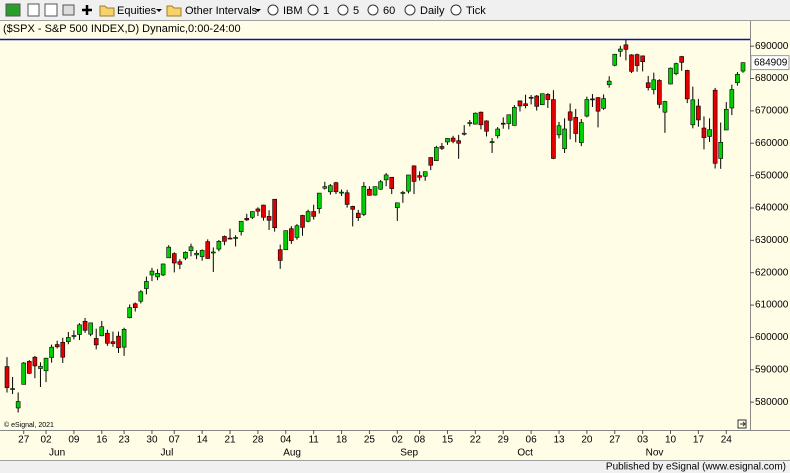 The width and height of the screenshot is (790, 473). I want to click on x-tick-label: 09, so click(74, 440).